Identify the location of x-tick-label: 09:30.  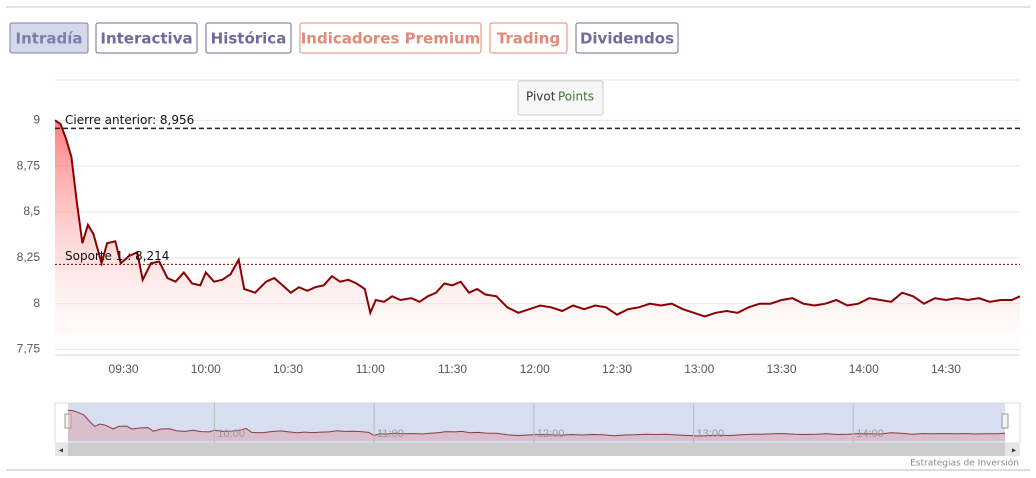
(124, 369).